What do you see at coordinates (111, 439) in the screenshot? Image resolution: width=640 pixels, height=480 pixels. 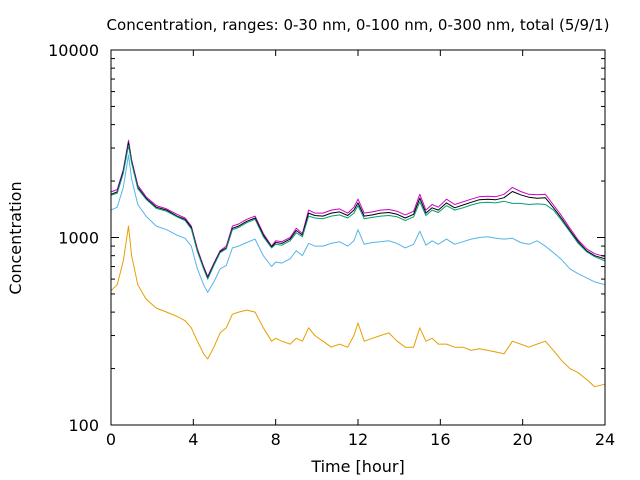 I see `x-tick-label: 0` at bounding box center [111, 439].